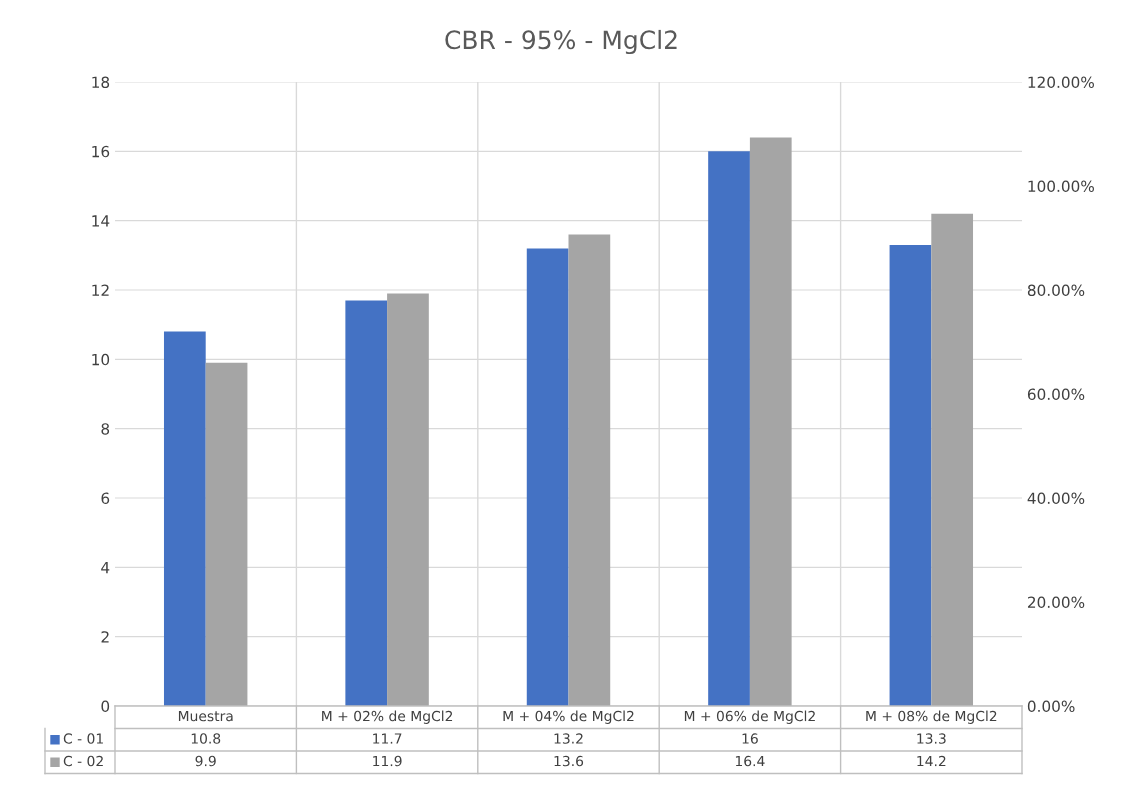  What do you see at coordinates (750, 761) in the screenshot?
I see `data-label: 16.4` at bounding box center [750, 761].